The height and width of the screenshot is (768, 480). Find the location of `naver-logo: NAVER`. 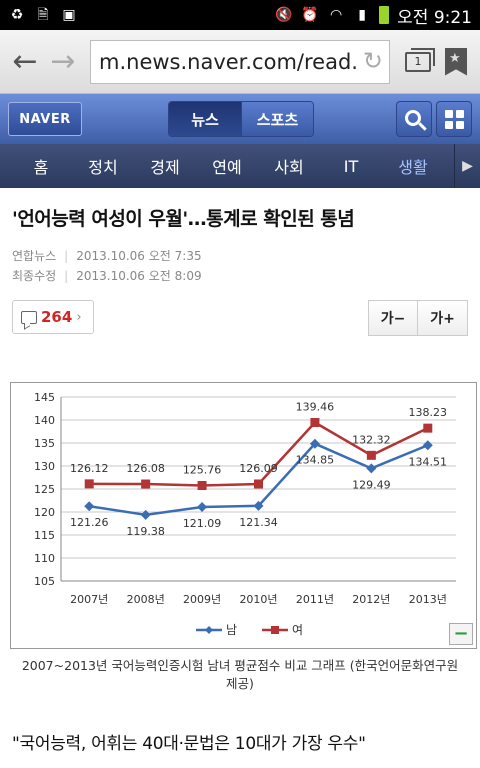

naver-logo: NAVER is located at coordinates (45, 119).